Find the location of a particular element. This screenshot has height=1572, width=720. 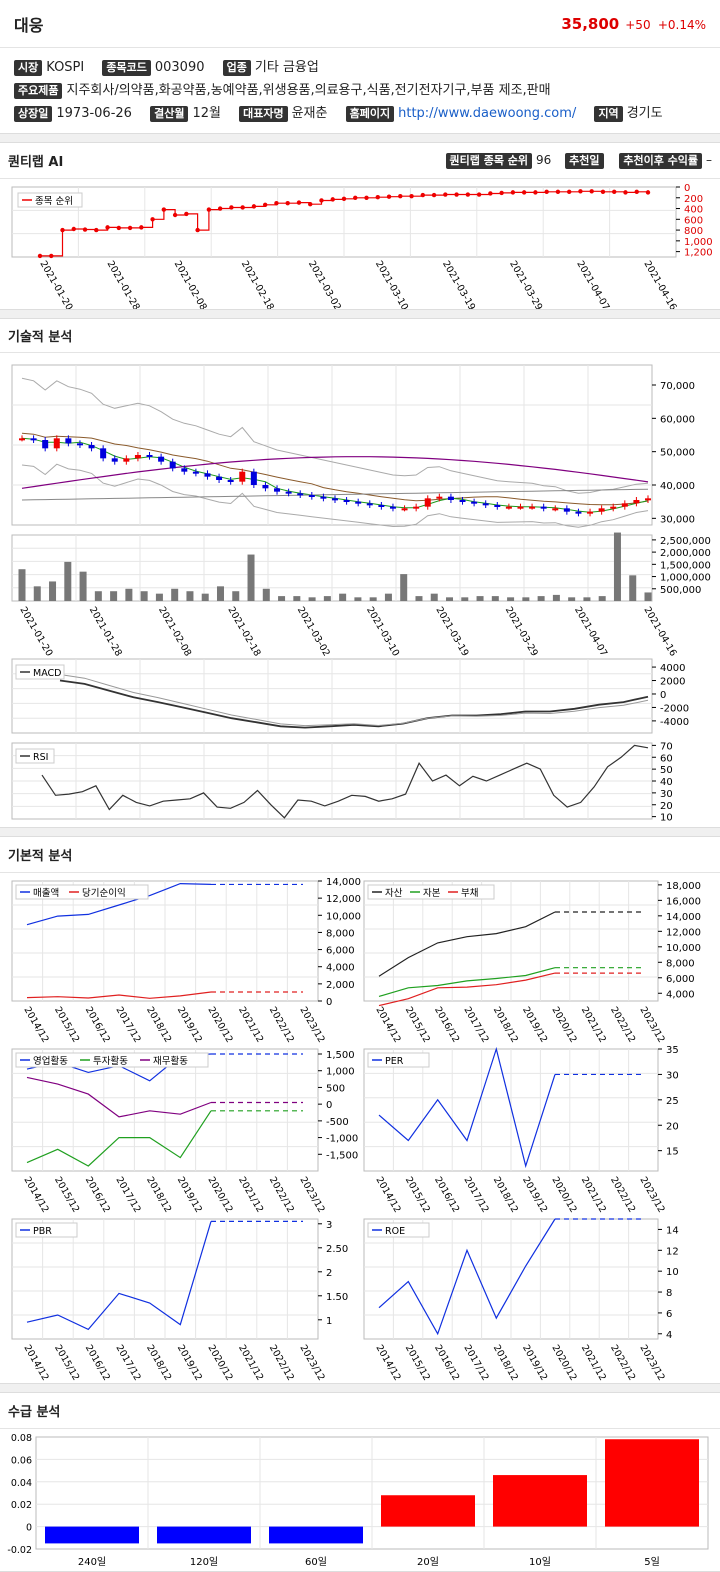

rank-tick-label: 800 is located at coordinates (693, 231).